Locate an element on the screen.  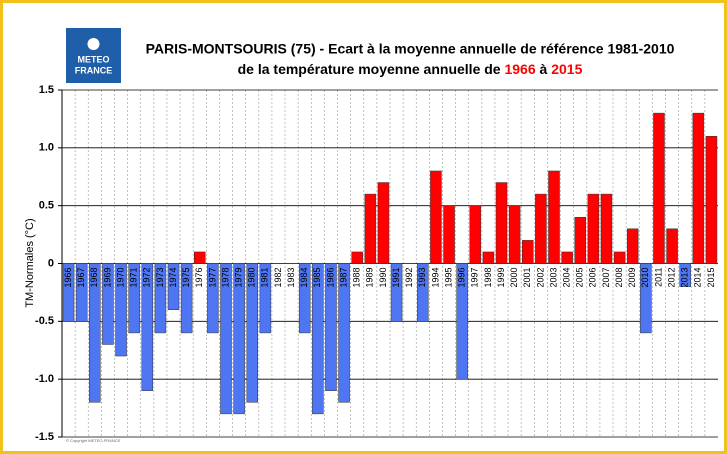
x-tick-label: 1991 is located at coordinates (396, 278).